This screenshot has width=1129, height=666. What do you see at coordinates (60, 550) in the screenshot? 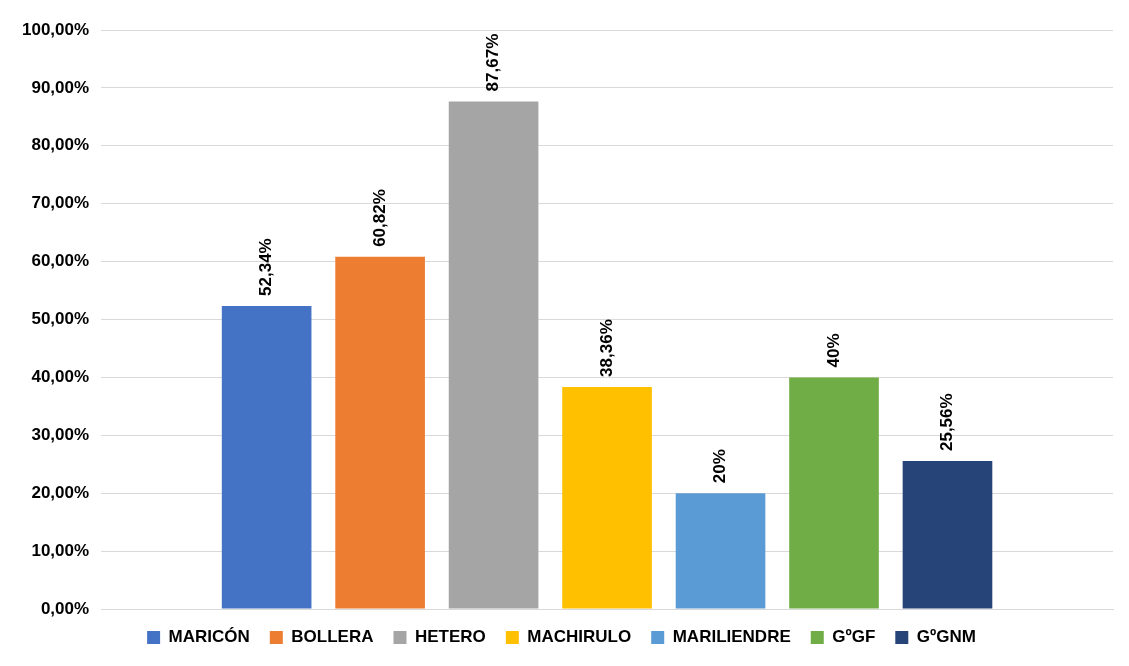
I see `y-tick-label: 10,00%` at bounding box center [60, 550].